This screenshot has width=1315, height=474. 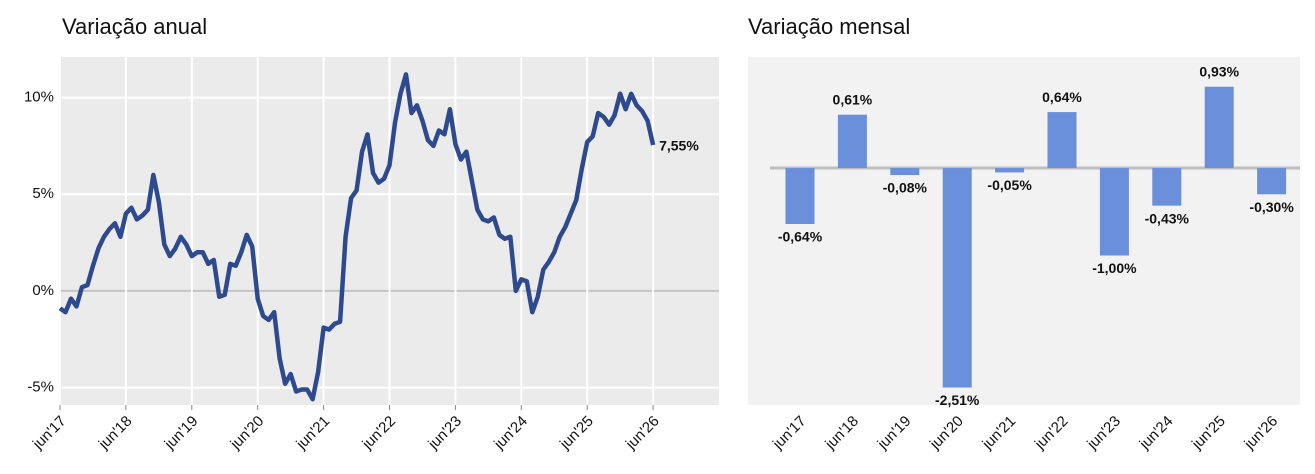 I want to click on data-label: 0,93%, so click(x=1219, y=71).